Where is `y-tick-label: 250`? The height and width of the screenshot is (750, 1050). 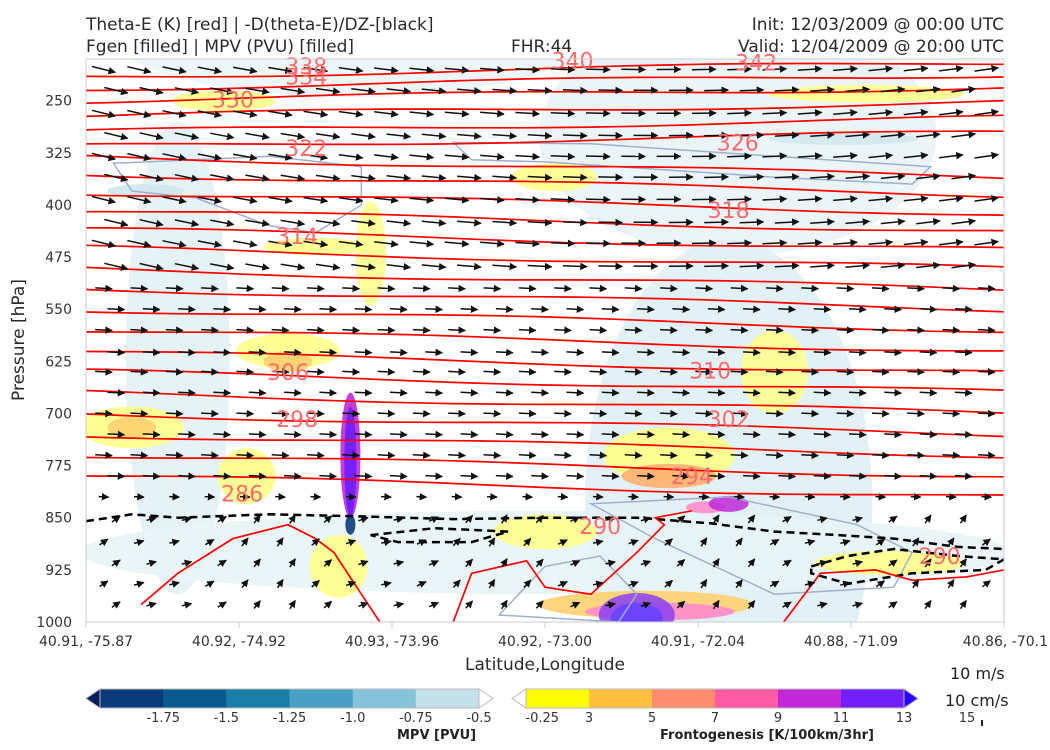 y-tick-label: 250 is located at coordinates (58, 102).